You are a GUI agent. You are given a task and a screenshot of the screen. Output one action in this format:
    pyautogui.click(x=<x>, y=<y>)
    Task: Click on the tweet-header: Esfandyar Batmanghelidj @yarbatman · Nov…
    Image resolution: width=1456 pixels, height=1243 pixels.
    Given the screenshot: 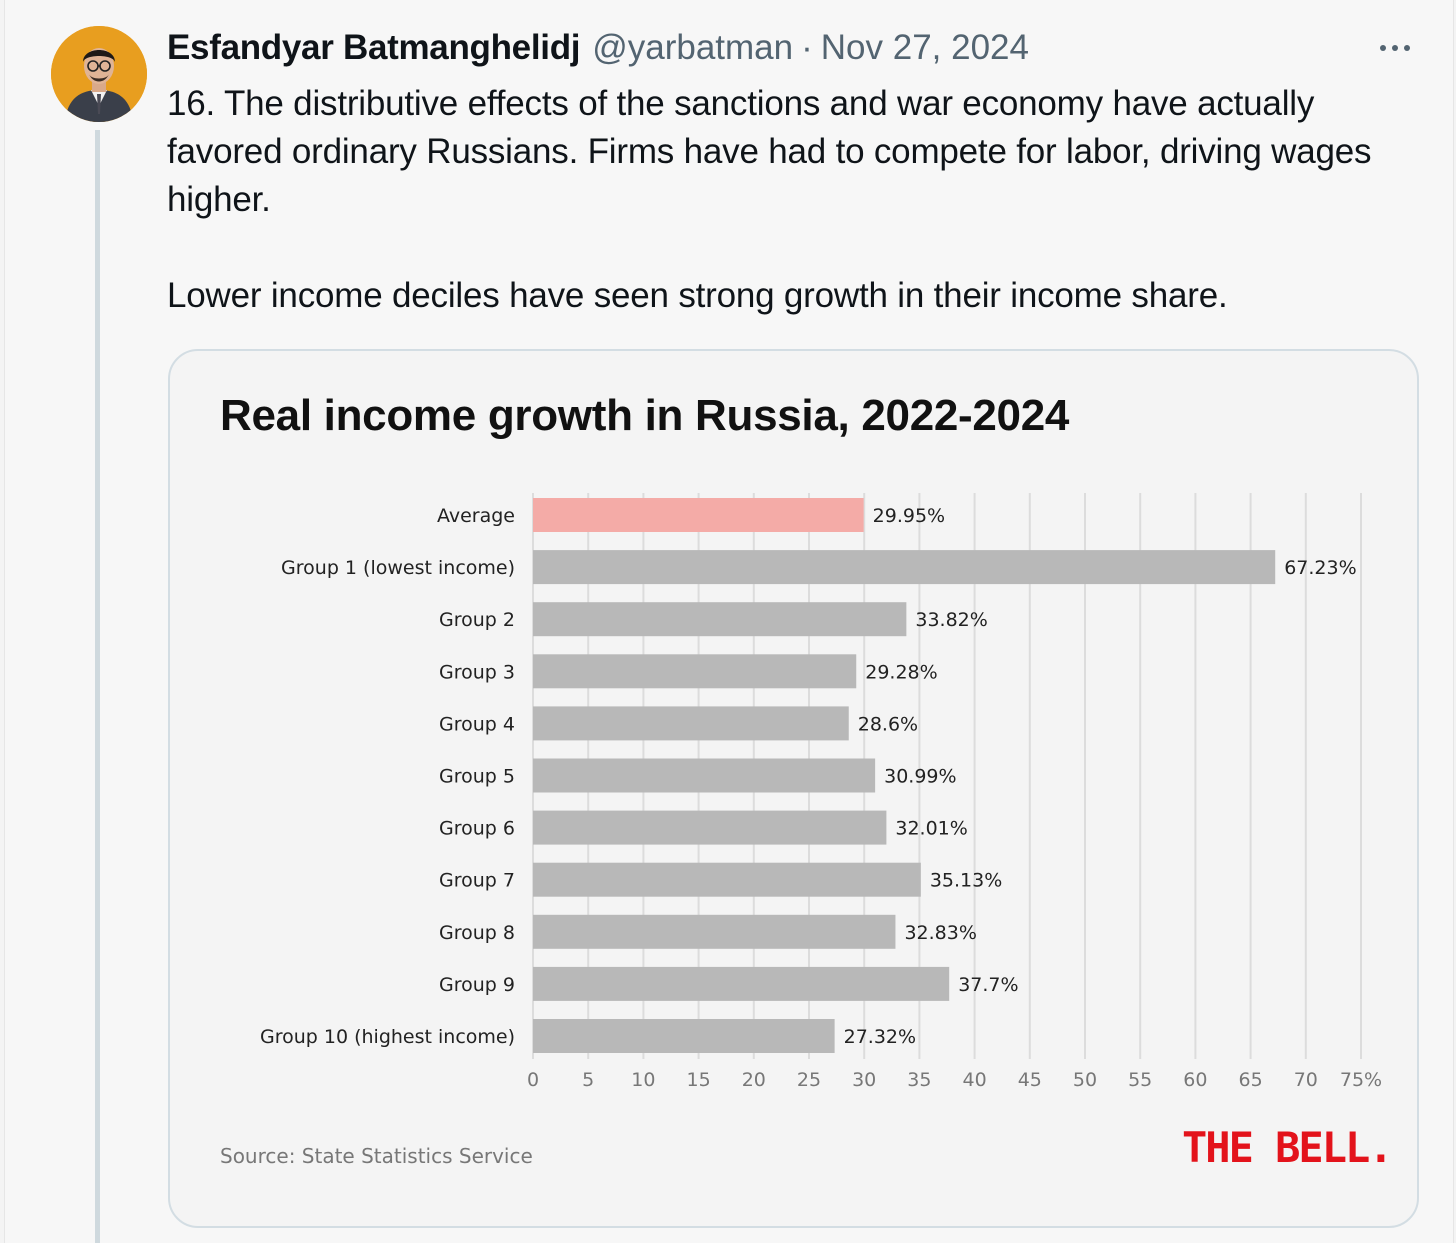 What is the action you would take?
    pyautogui.click(x=598, y=50)
    